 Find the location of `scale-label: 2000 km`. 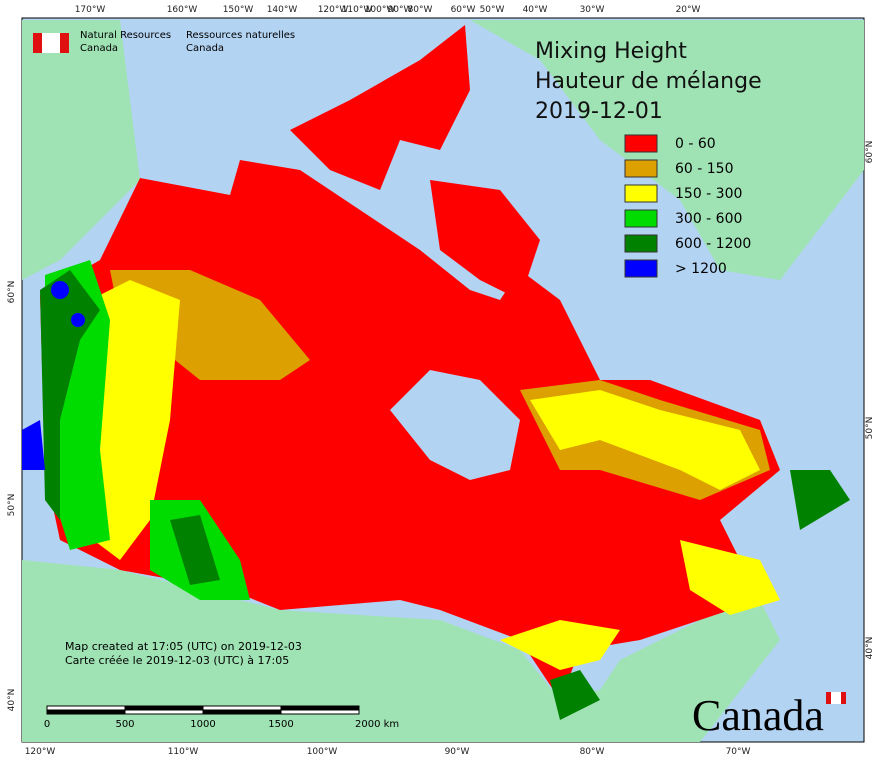

scale-label: 2000 km is located at coordinates (377, 724).